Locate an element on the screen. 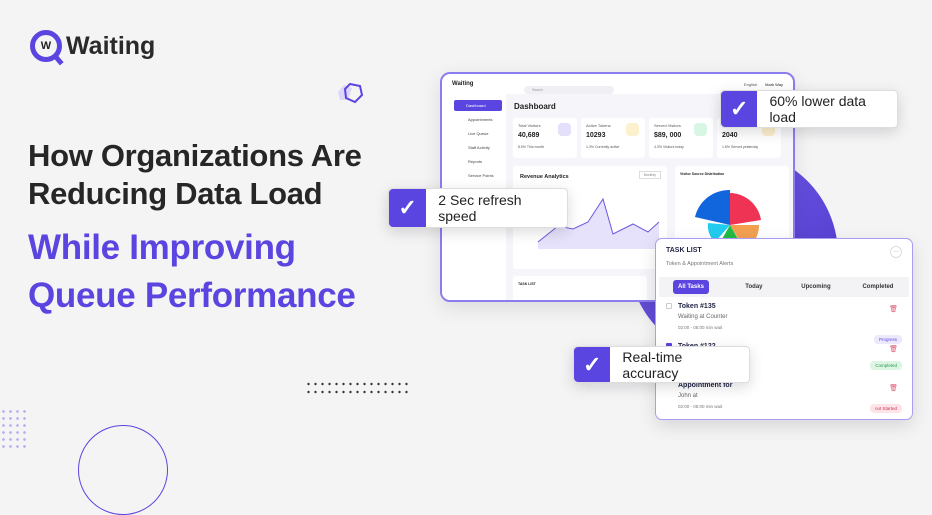  revenue-filter: Monthly is located at coordinates (649, 175).